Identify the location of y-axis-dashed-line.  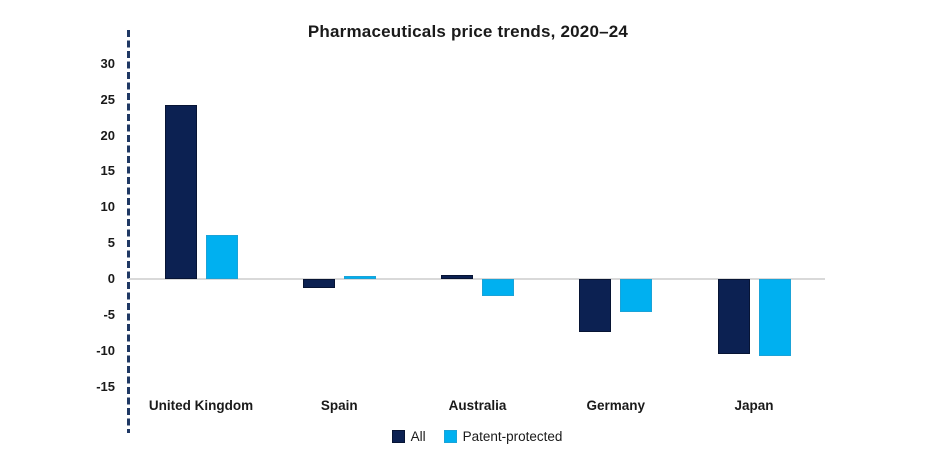
(128, 231).